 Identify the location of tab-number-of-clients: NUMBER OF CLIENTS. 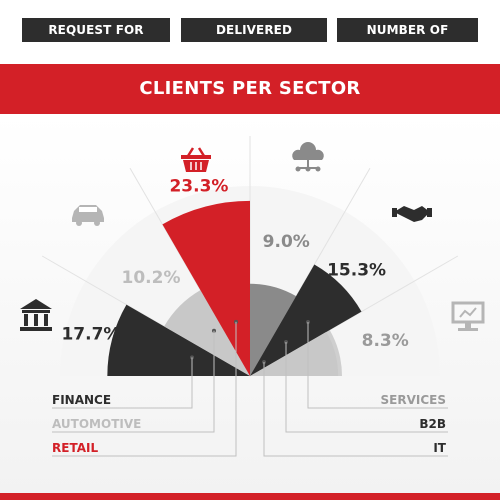
(407, 39).